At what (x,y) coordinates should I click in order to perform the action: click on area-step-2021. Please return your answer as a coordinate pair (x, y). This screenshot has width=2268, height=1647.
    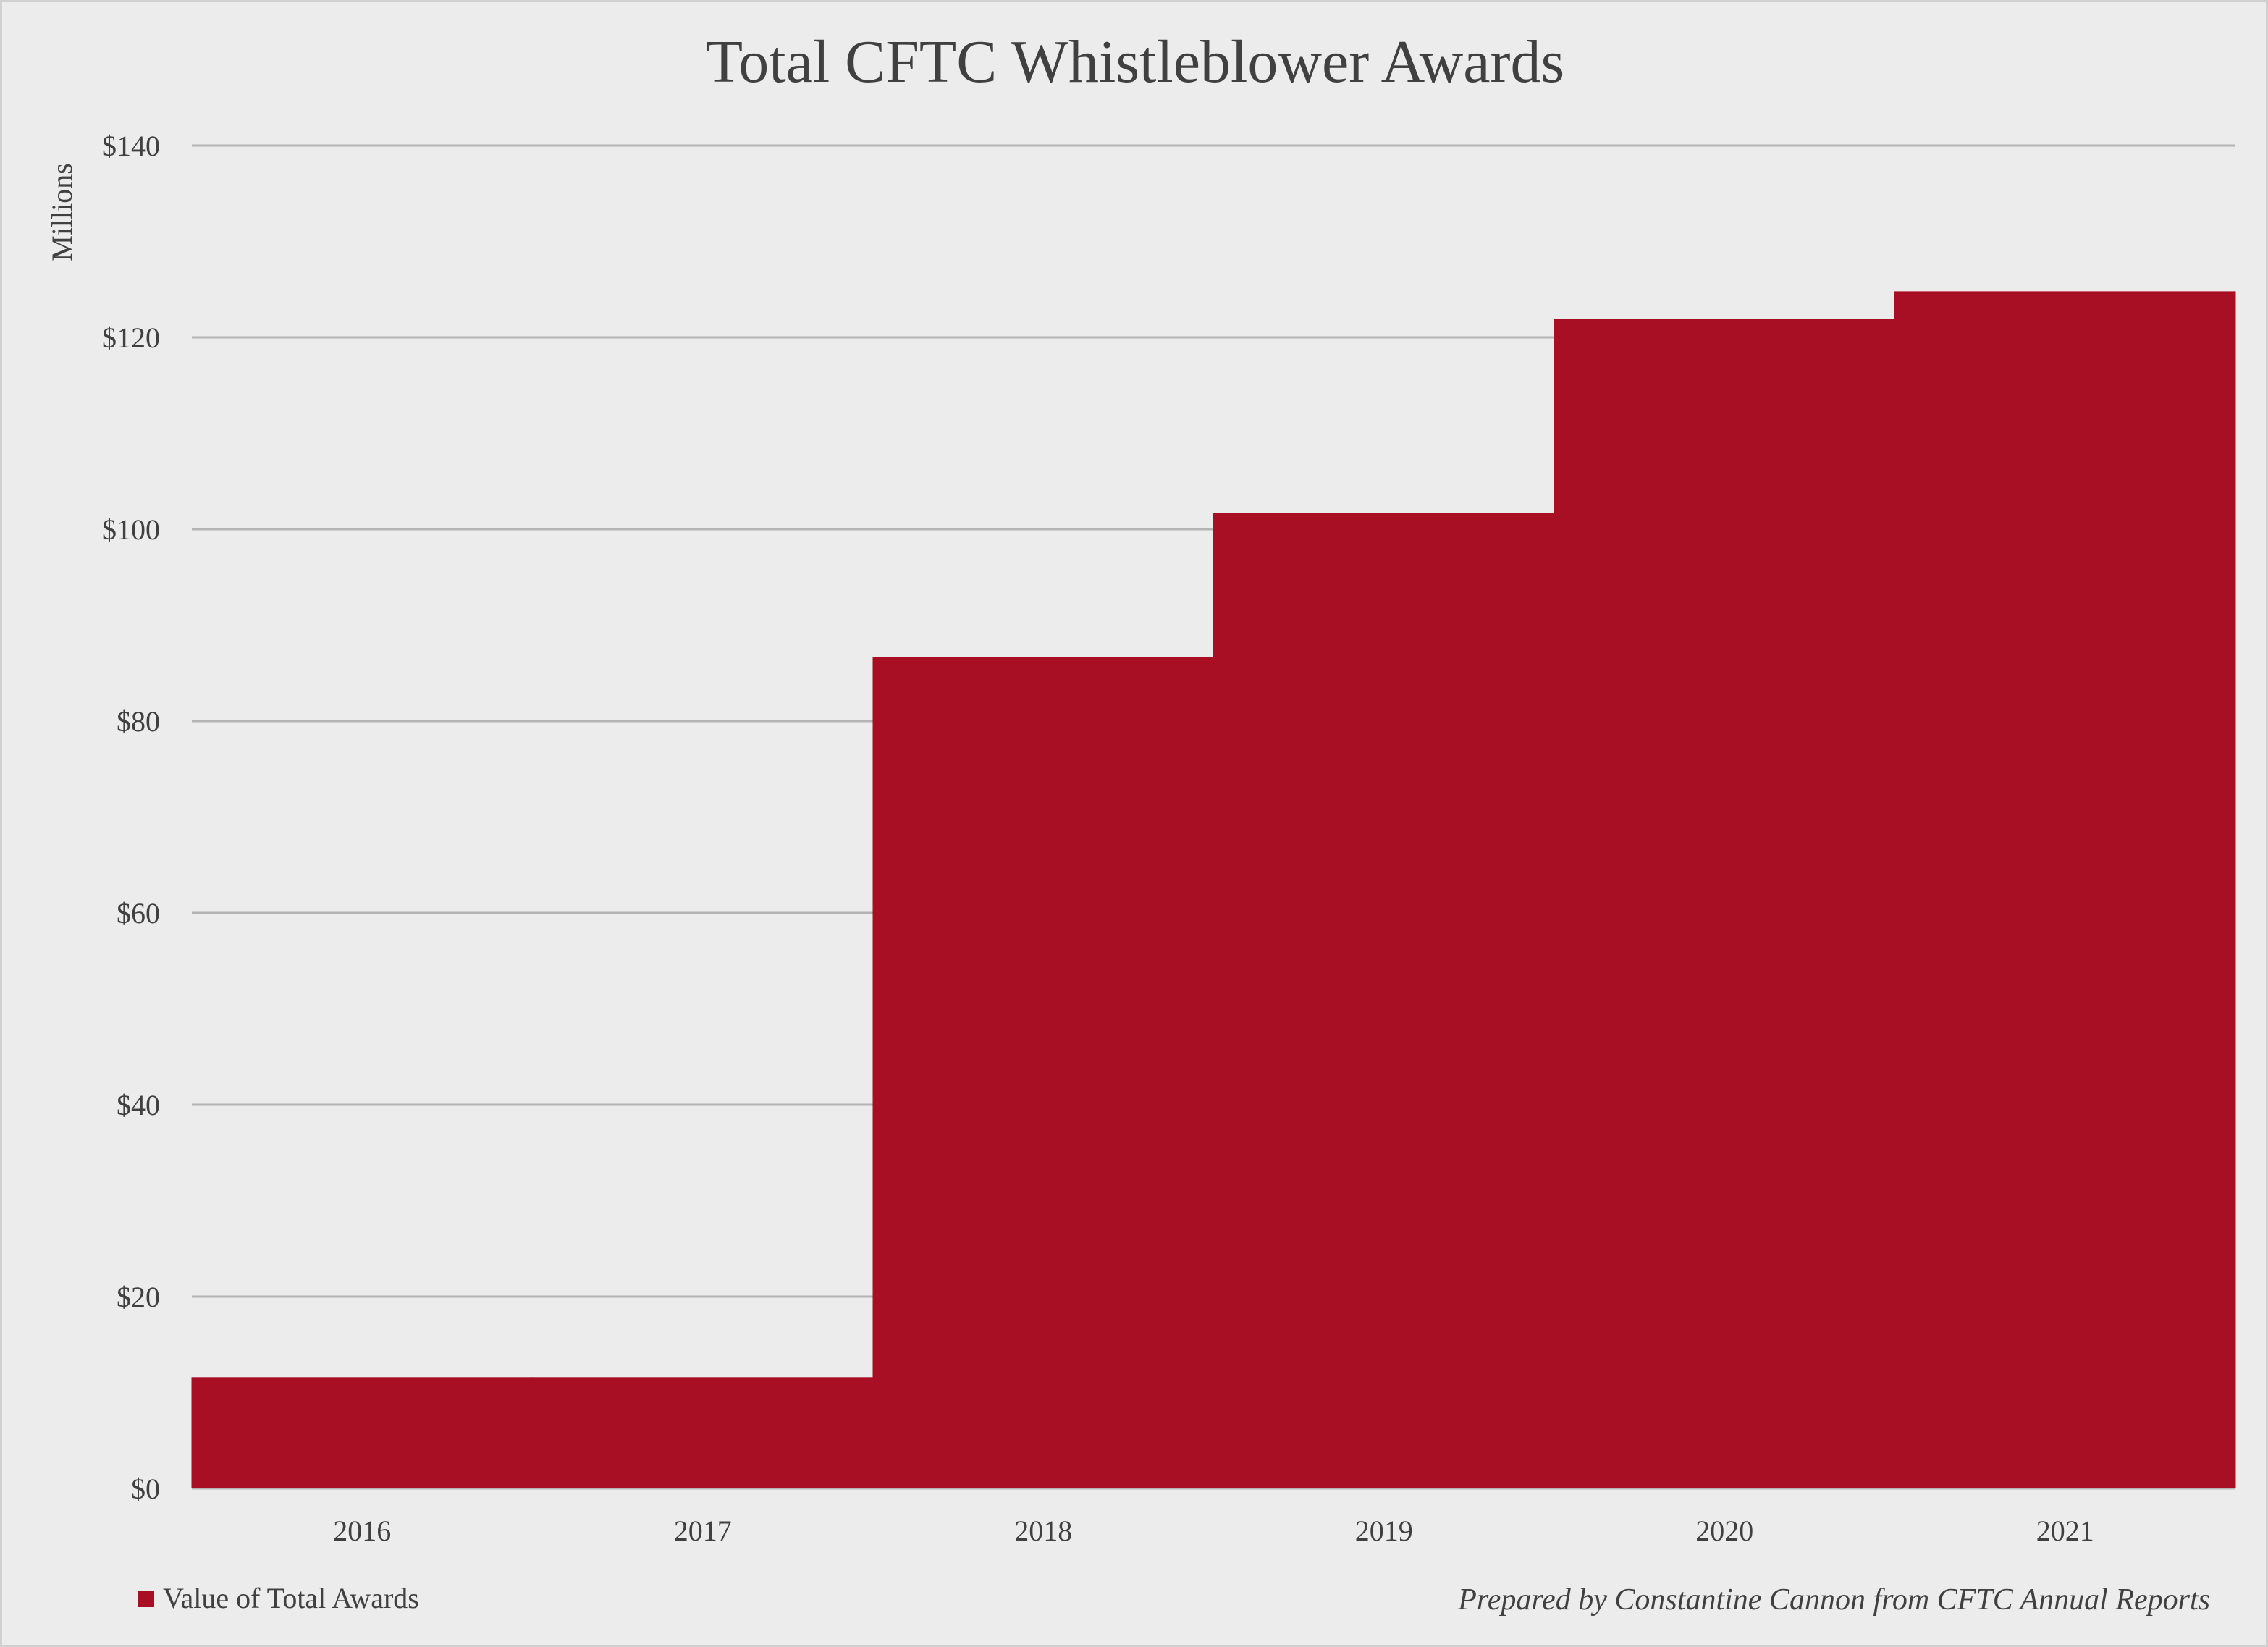
    Looking at the image, I should click on (2065, 889).